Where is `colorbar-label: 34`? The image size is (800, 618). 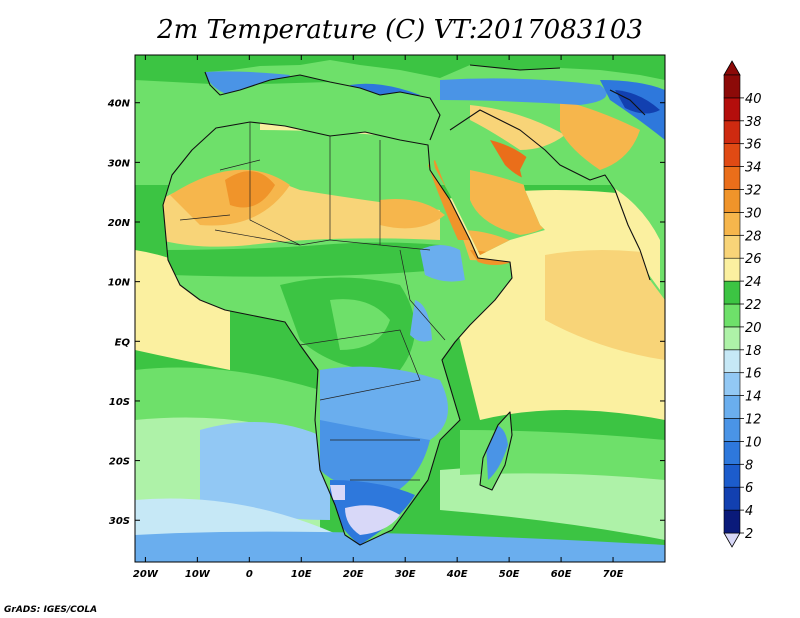 colorbar-label: 34 is located at coordinates (753, 168).